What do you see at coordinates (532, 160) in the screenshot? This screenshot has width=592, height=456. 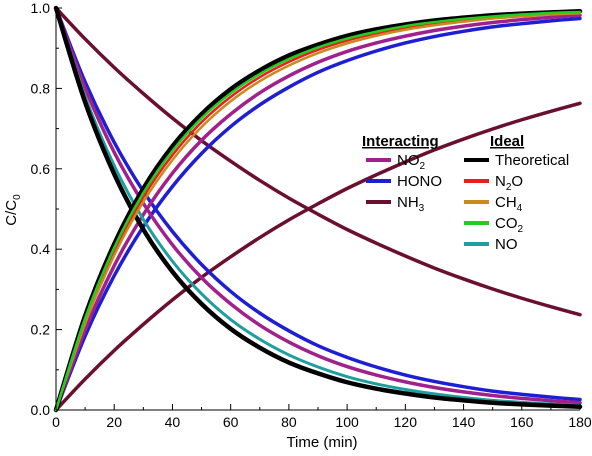 I see `legend-ideal-0-label: Theoretical` at bounding box center [532, 160].